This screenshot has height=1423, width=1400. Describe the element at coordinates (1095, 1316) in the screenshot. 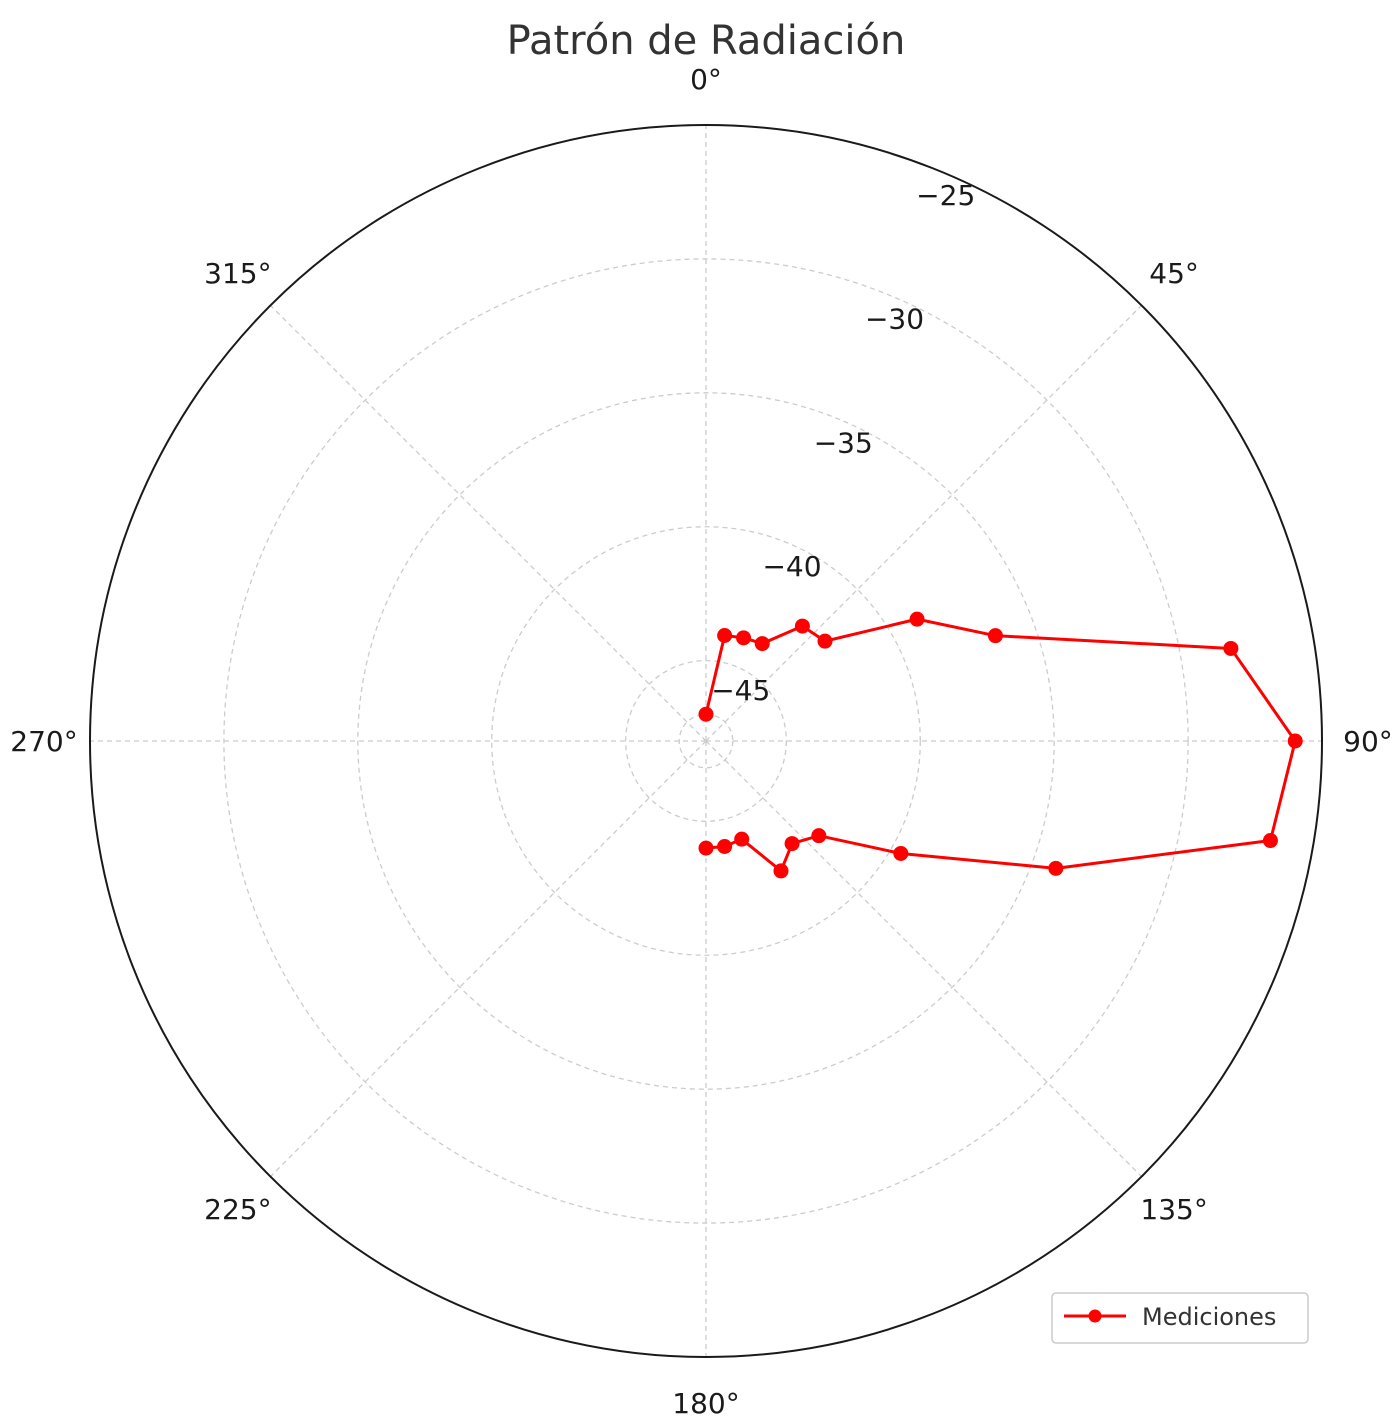

I see `legend-marker` at that location.